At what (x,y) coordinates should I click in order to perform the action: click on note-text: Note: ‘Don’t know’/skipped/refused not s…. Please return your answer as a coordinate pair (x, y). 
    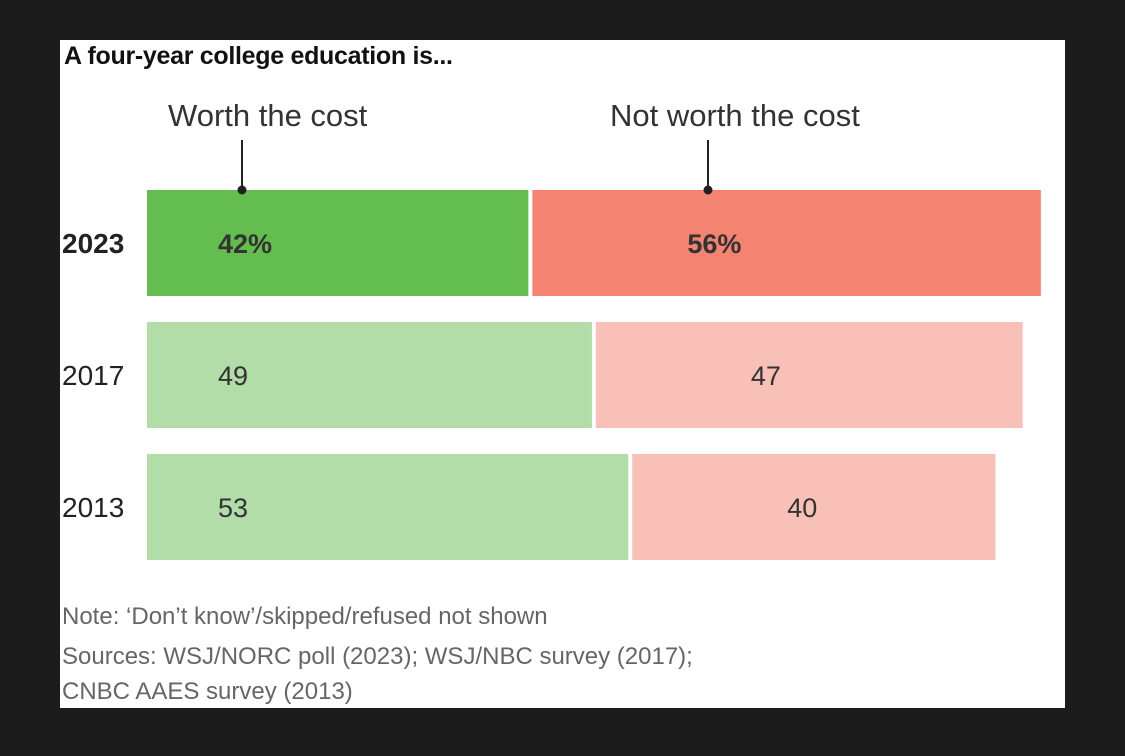
    Looking at the image, I should click on (305, 616).